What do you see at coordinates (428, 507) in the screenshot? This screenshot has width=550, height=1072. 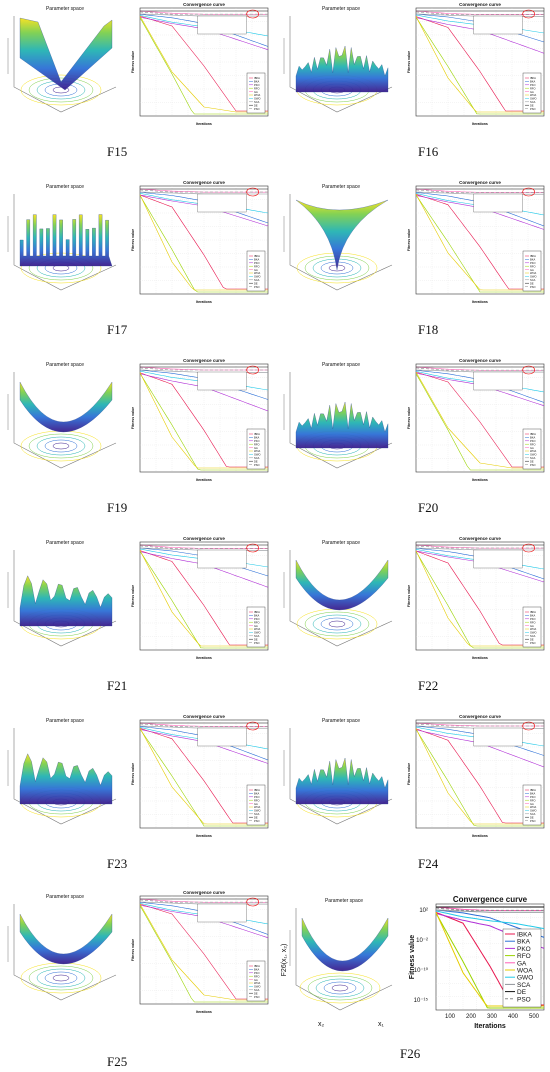 I see `panel-label: F20` at bounding box center [428, 507].